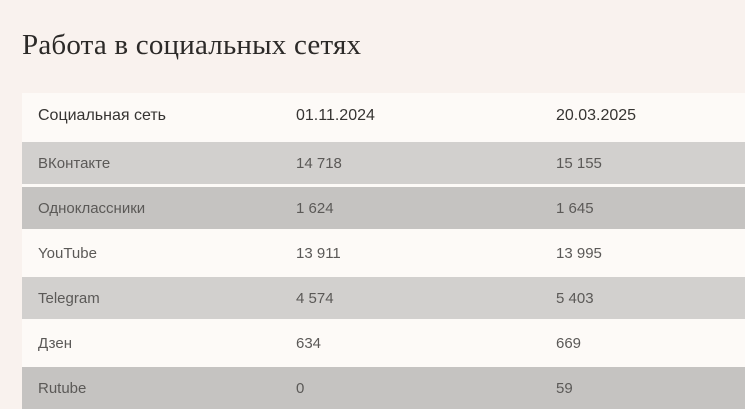 The image size is (745, 409). I want to click on cell-value-nov2024: 1 624, so click(410, 206).